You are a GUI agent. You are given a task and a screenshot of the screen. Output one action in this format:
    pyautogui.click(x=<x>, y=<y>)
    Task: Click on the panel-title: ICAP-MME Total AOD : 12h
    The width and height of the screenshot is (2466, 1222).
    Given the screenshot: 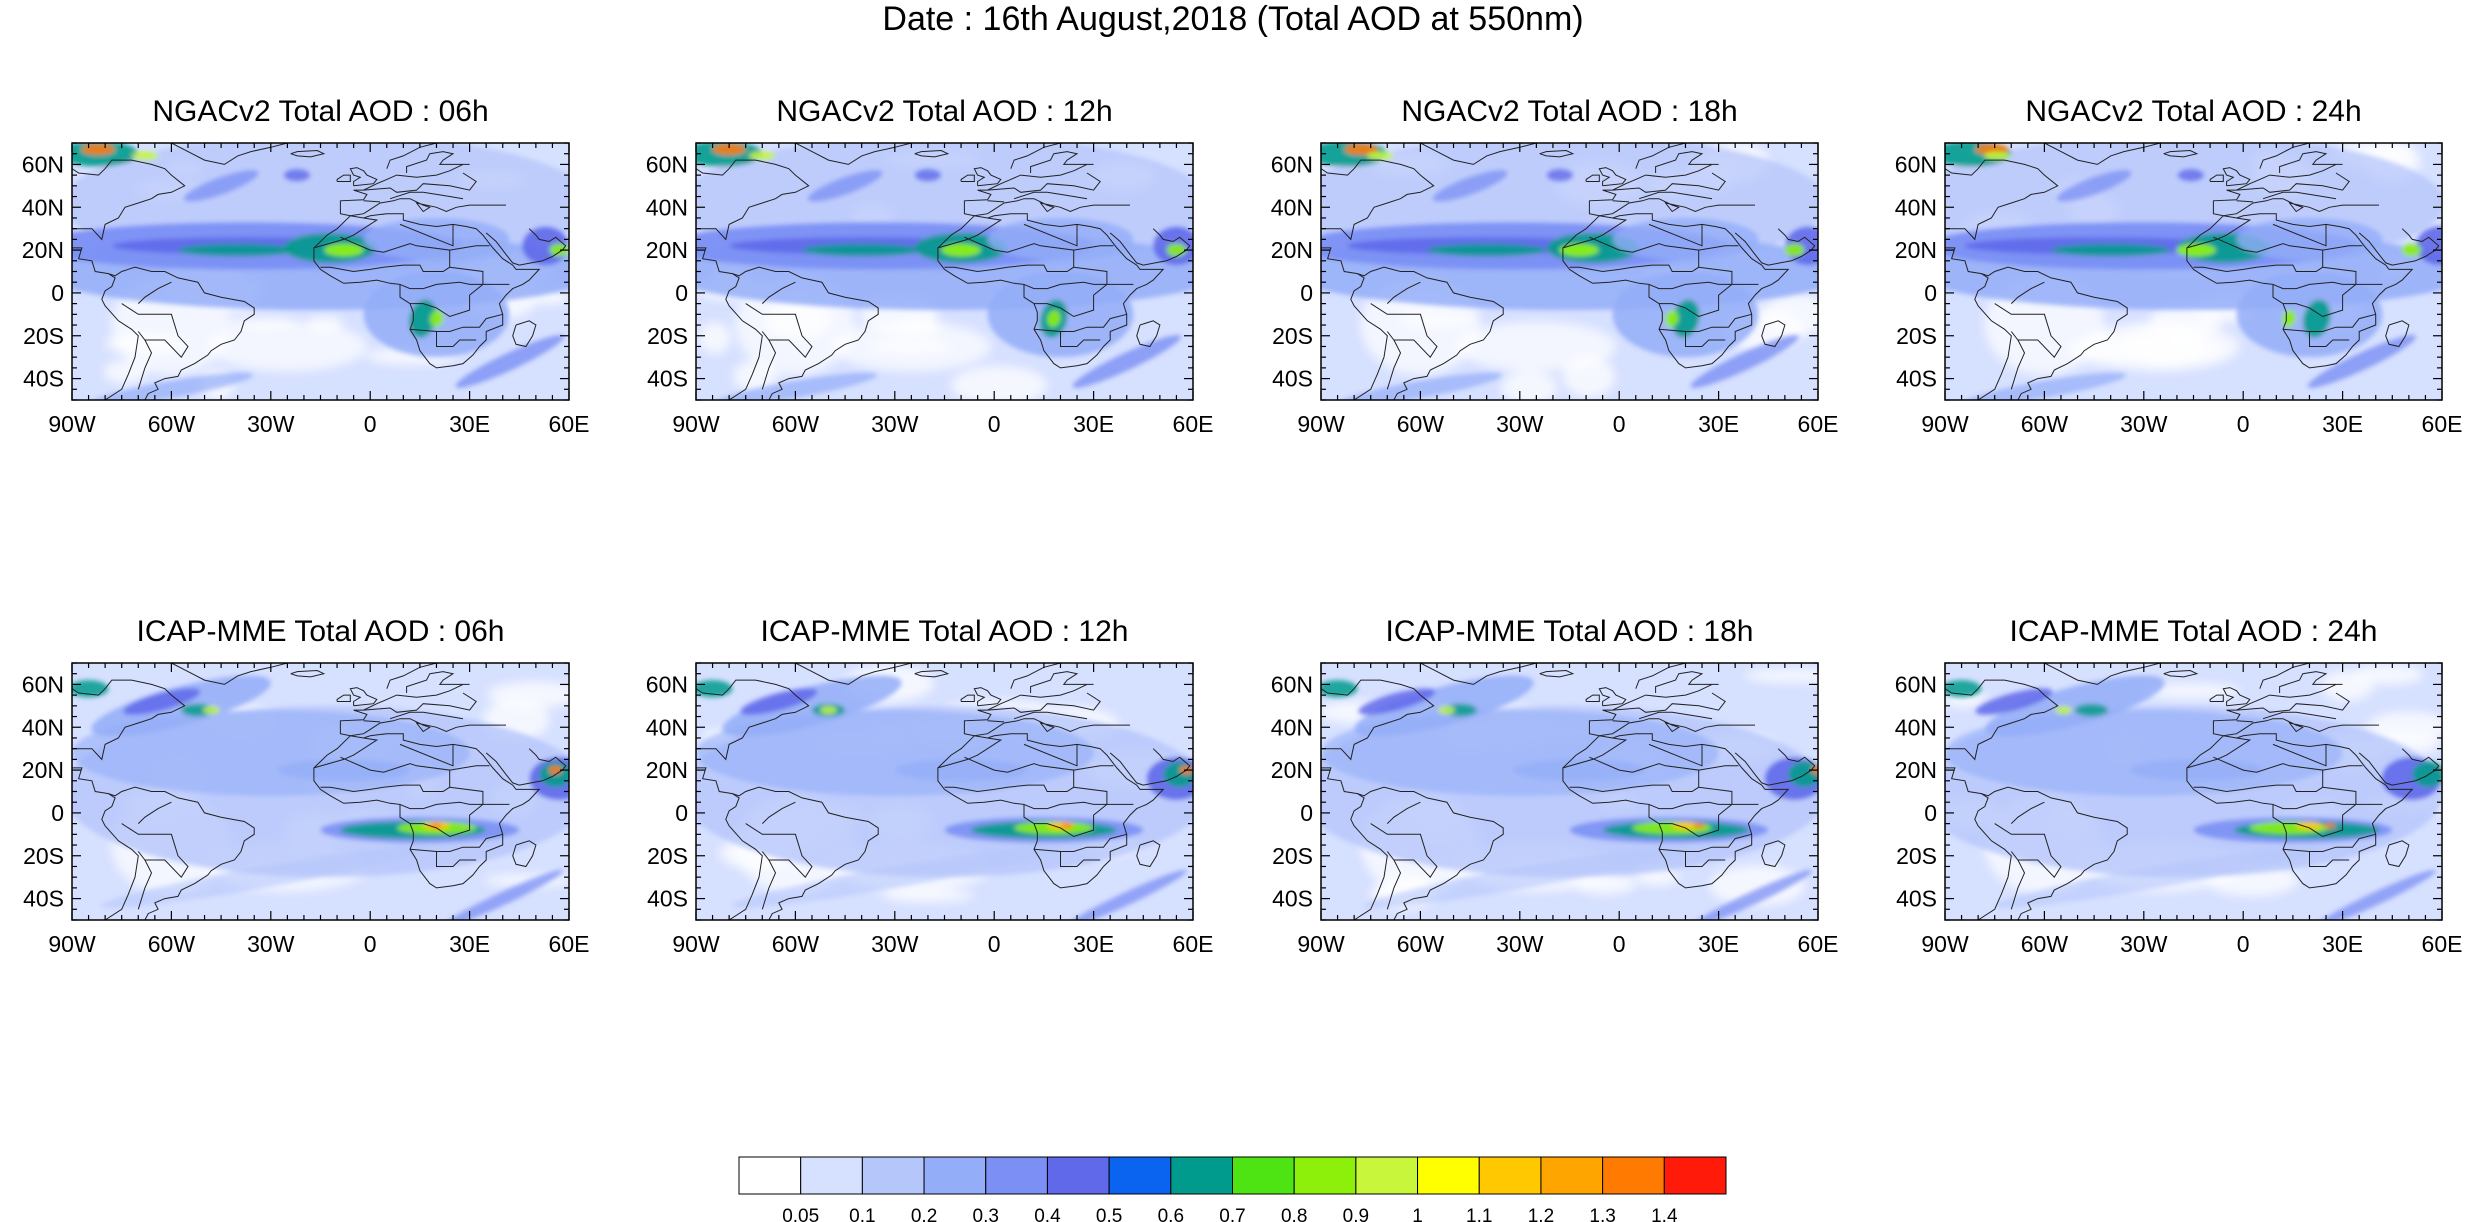 What is the action you would take?
    pyautogui.click(x=945, y=631)
    